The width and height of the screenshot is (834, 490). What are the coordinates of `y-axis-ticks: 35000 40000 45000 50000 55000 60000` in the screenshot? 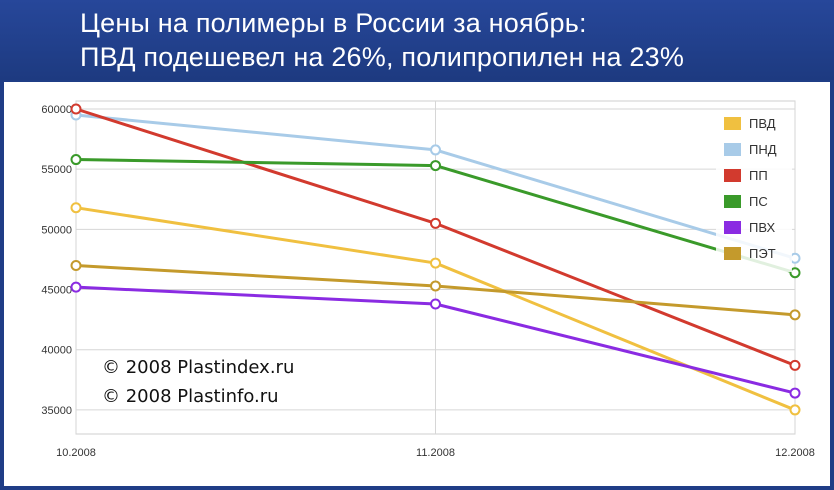 It's located at (56, 260).